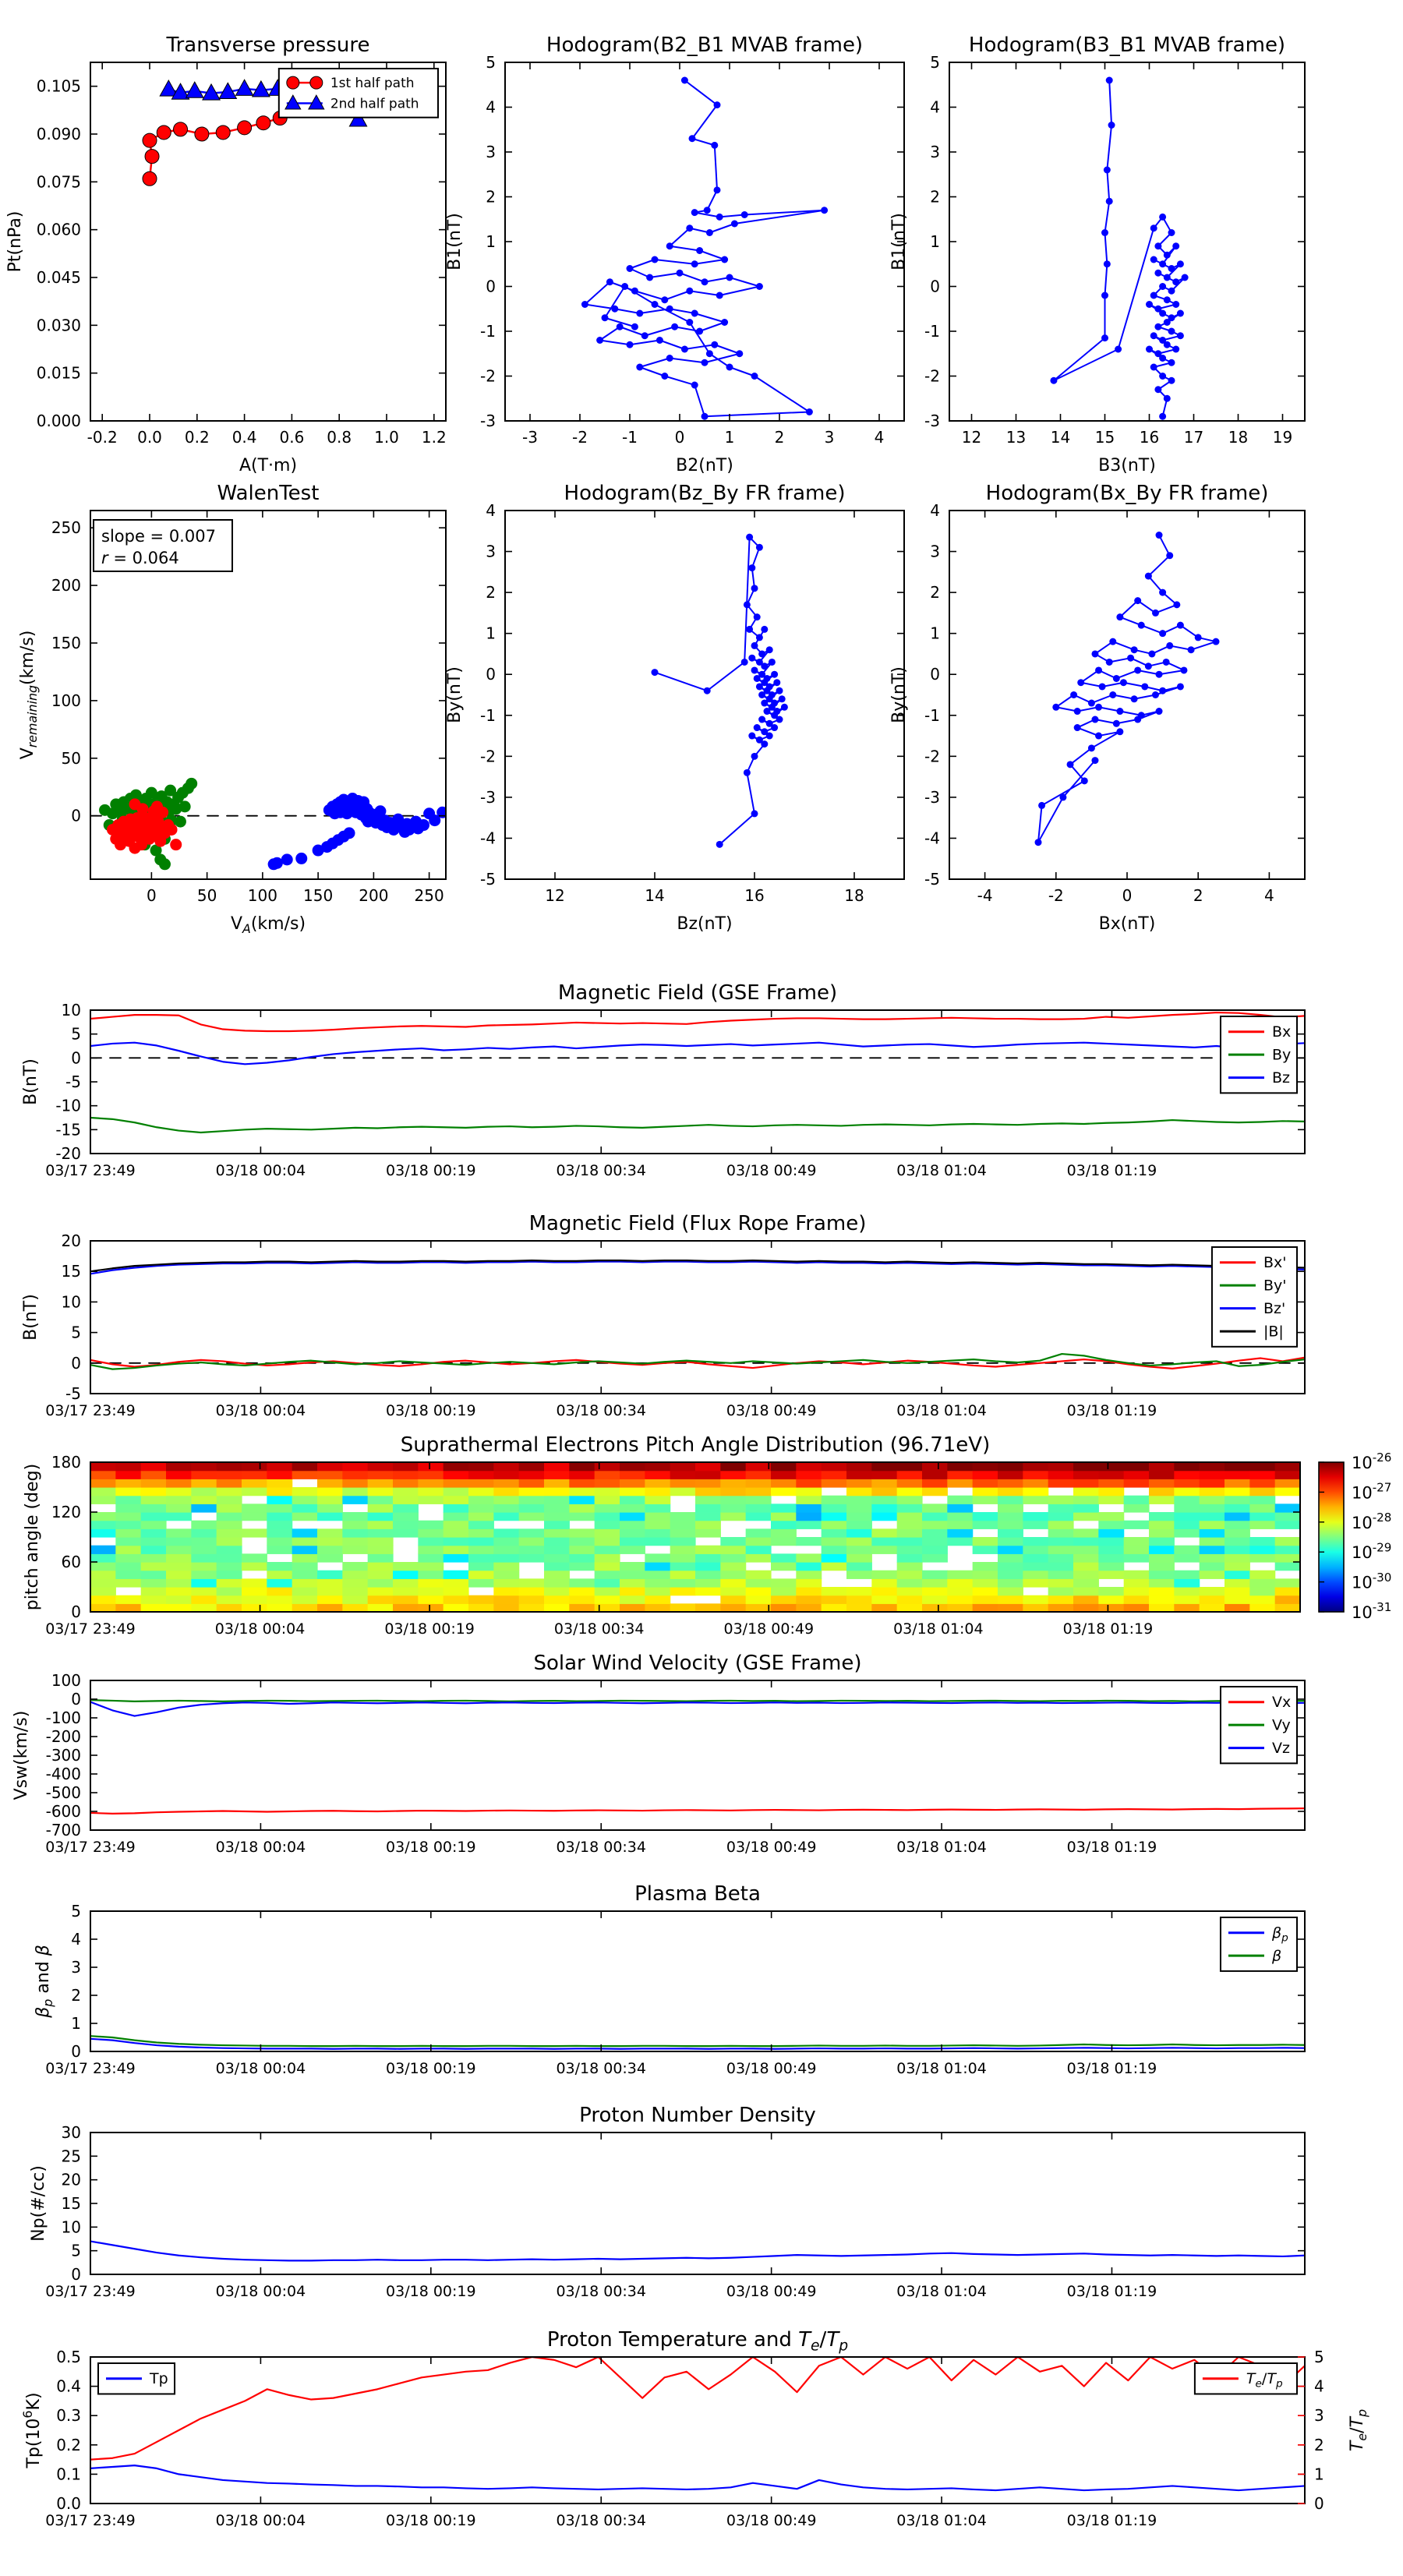 This screenshot has height=2576, width=1403. I want to click on svg-text: Hodogram(B3_B1 MVAB frame), so click(1127, 45).